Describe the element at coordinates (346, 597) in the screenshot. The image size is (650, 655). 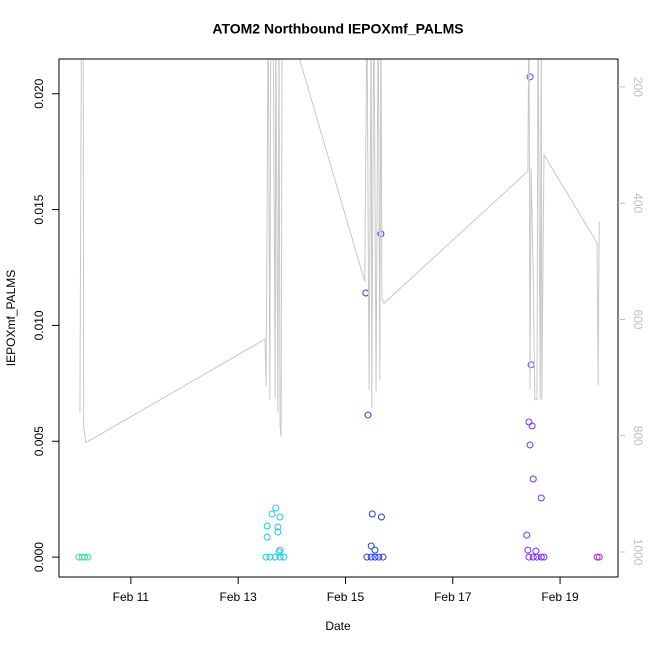
I see `x-tick-label: Feb 15` at that location.